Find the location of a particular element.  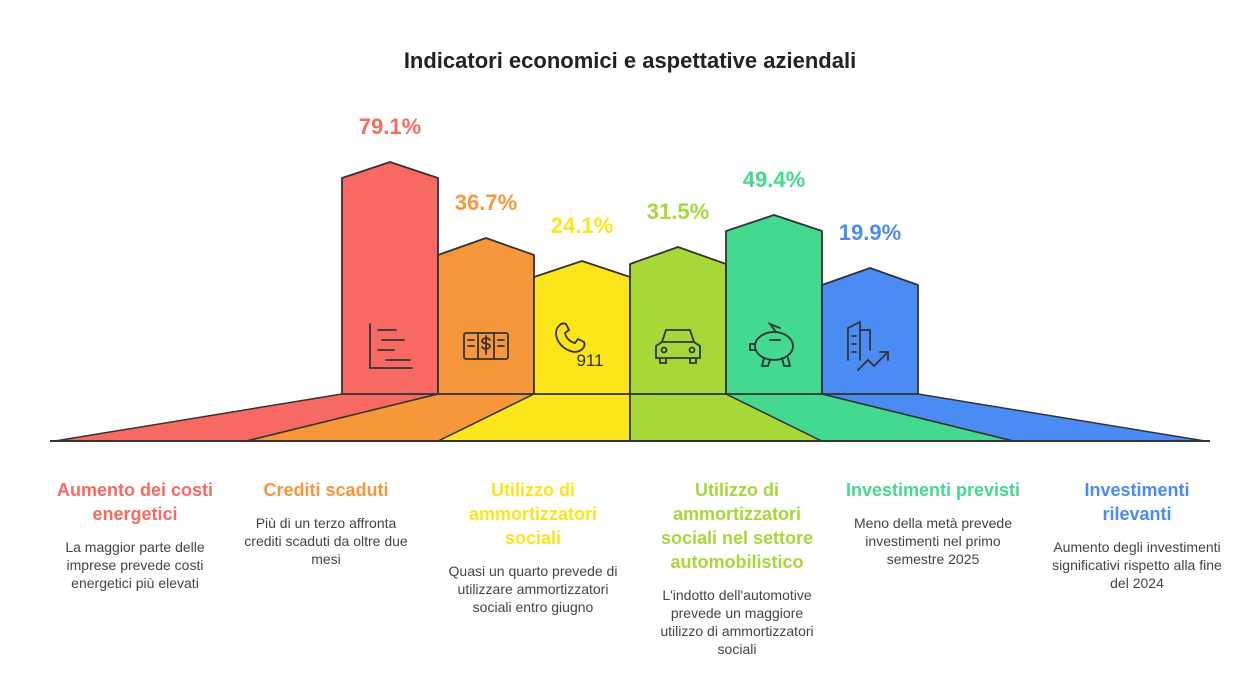

item-title: Crediti scaduti is located at coordinates (326, 490).